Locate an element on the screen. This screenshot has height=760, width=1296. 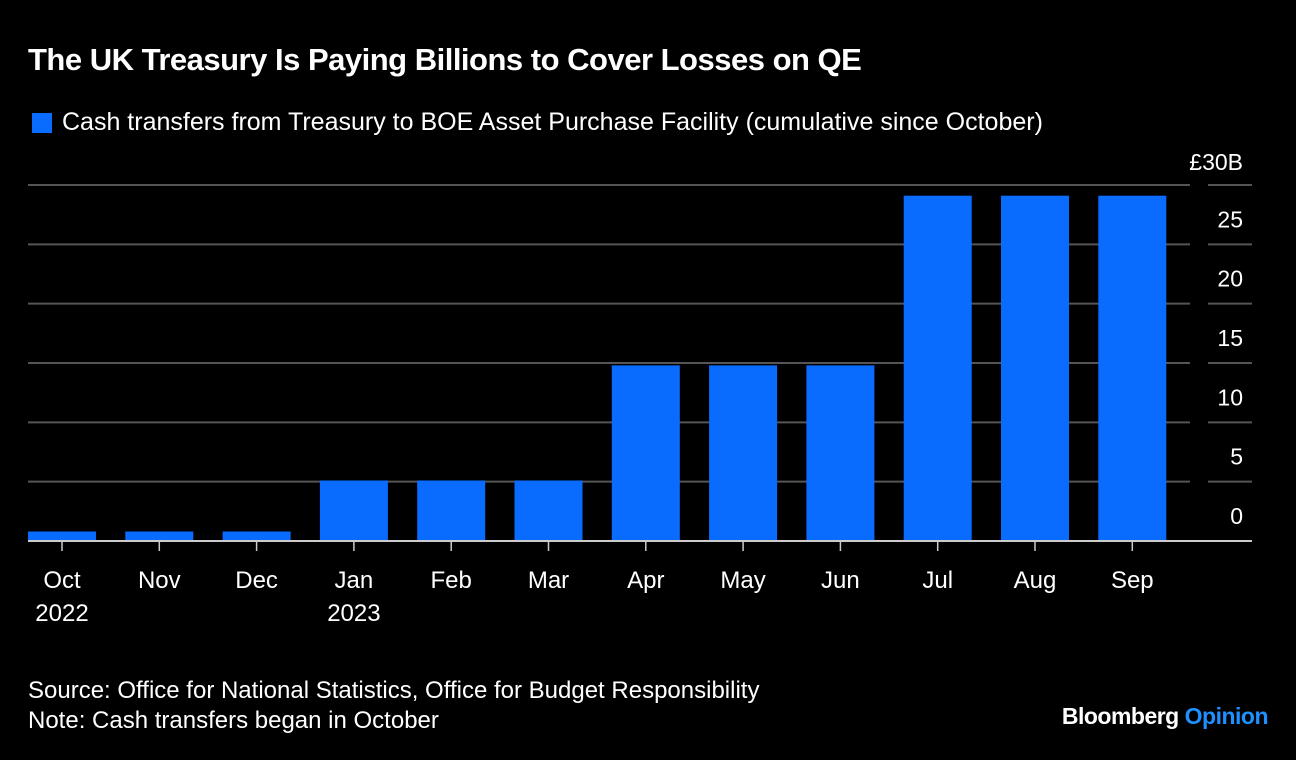
y-tick-label: 5 is located at coordinates (1236, 457).